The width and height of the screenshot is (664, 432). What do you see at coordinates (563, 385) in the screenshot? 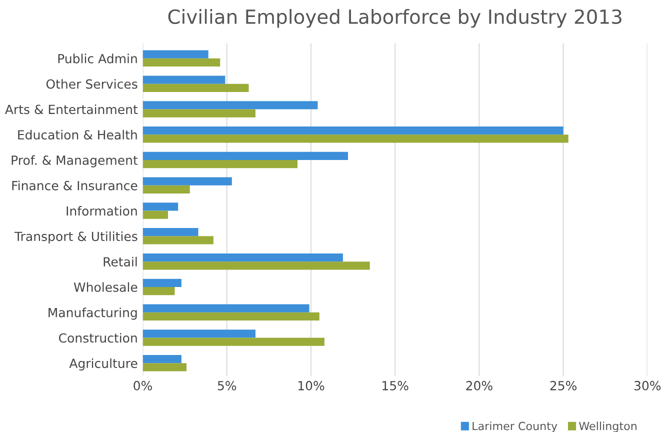
I see `x-tick-label: 25%` at bounding box center [563, 385].